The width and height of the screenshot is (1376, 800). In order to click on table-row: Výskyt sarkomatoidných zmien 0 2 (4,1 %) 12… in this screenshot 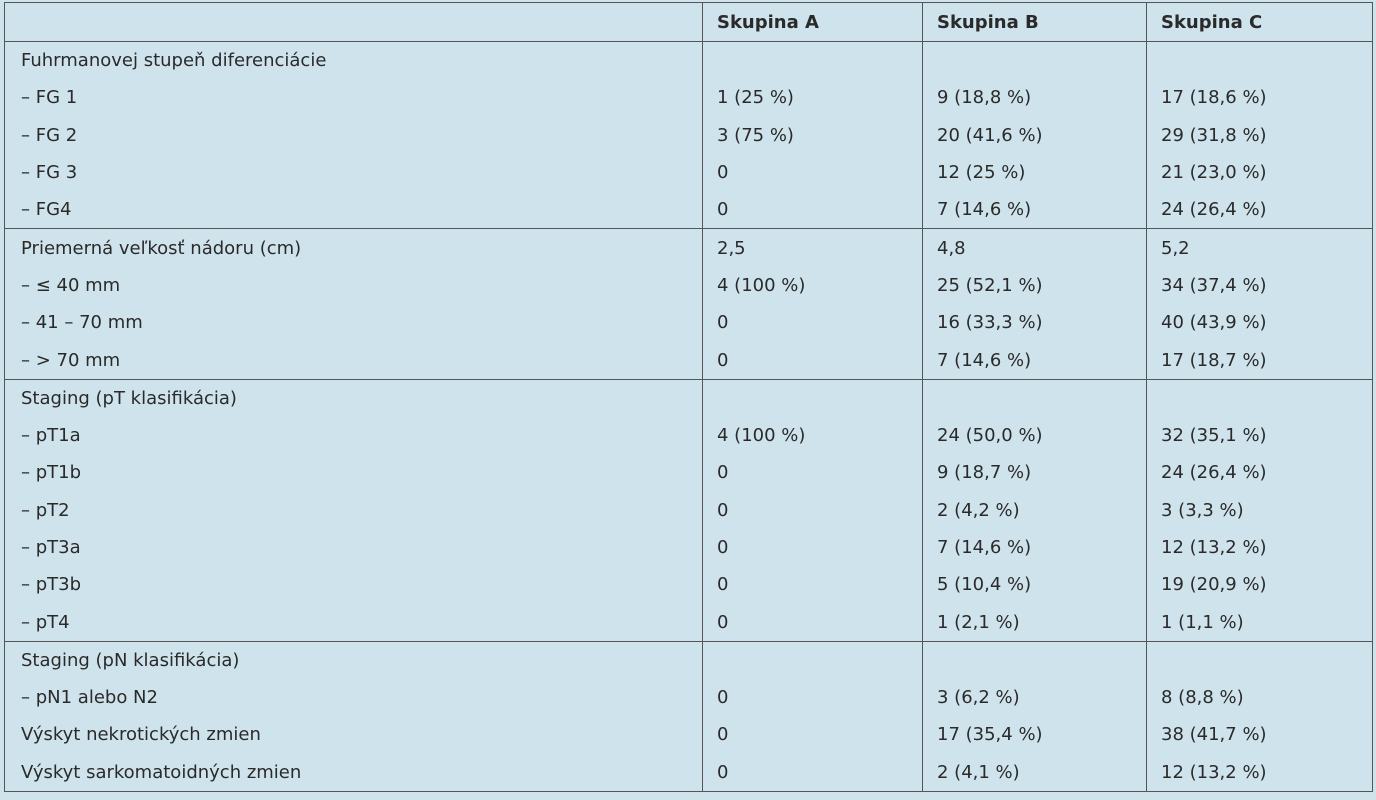, I will do `click(688, 772)`.